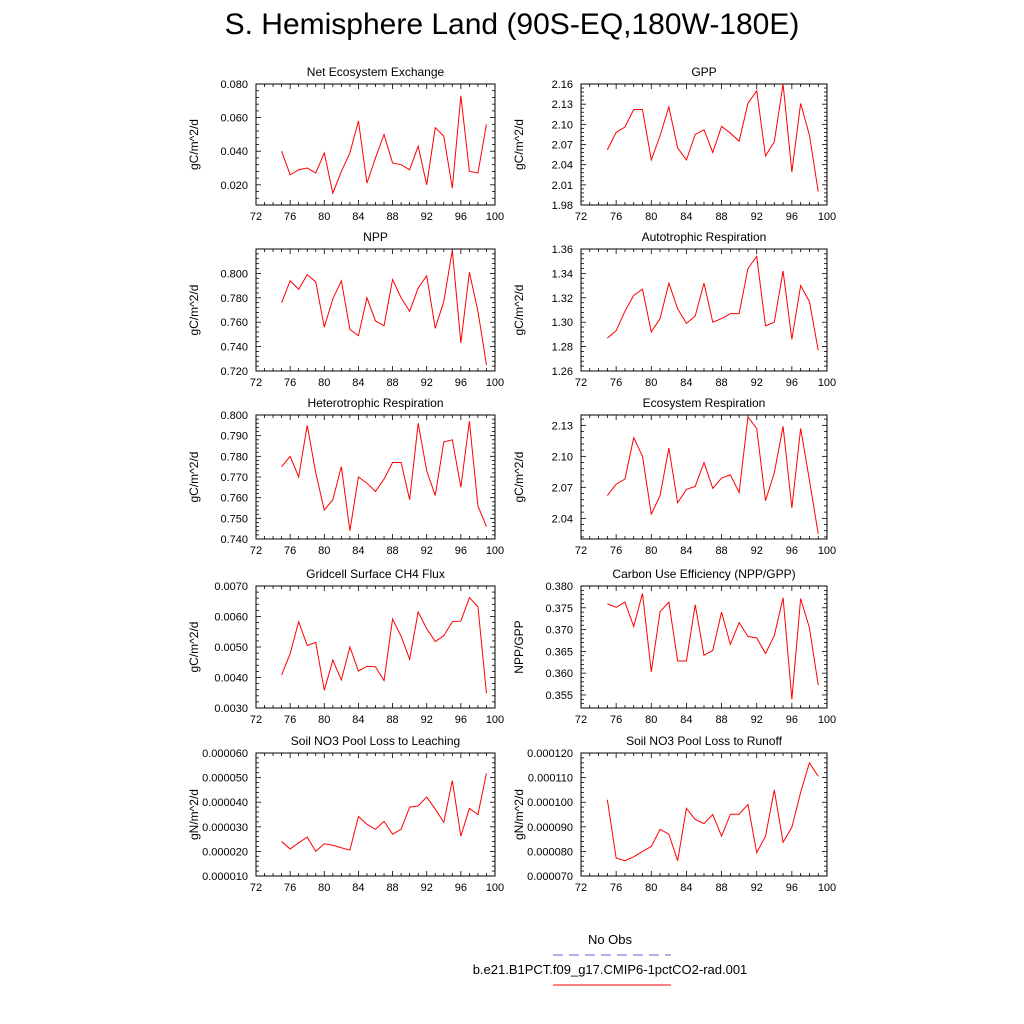  What do you see at coordinates (225, 779) in the screenshot?
I see `panel-9-ytick-label: 0.000050` at bounding box center [225, 779].